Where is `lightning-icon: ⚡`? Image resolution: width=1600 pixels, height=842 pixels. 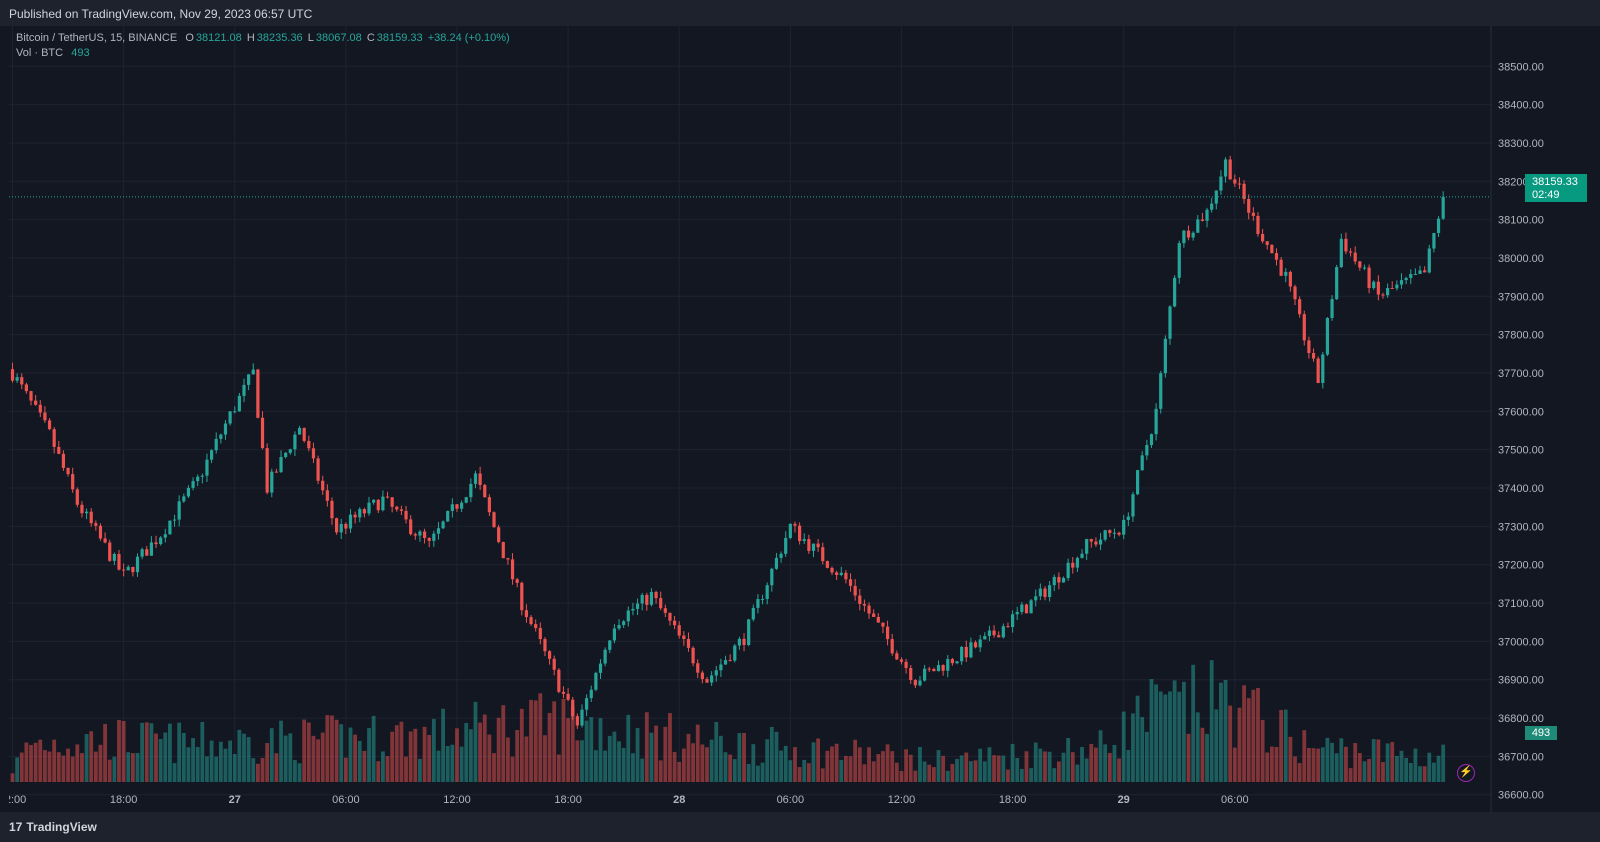 lightning-icon: ⚡ is located at coordinates (1466, 773).